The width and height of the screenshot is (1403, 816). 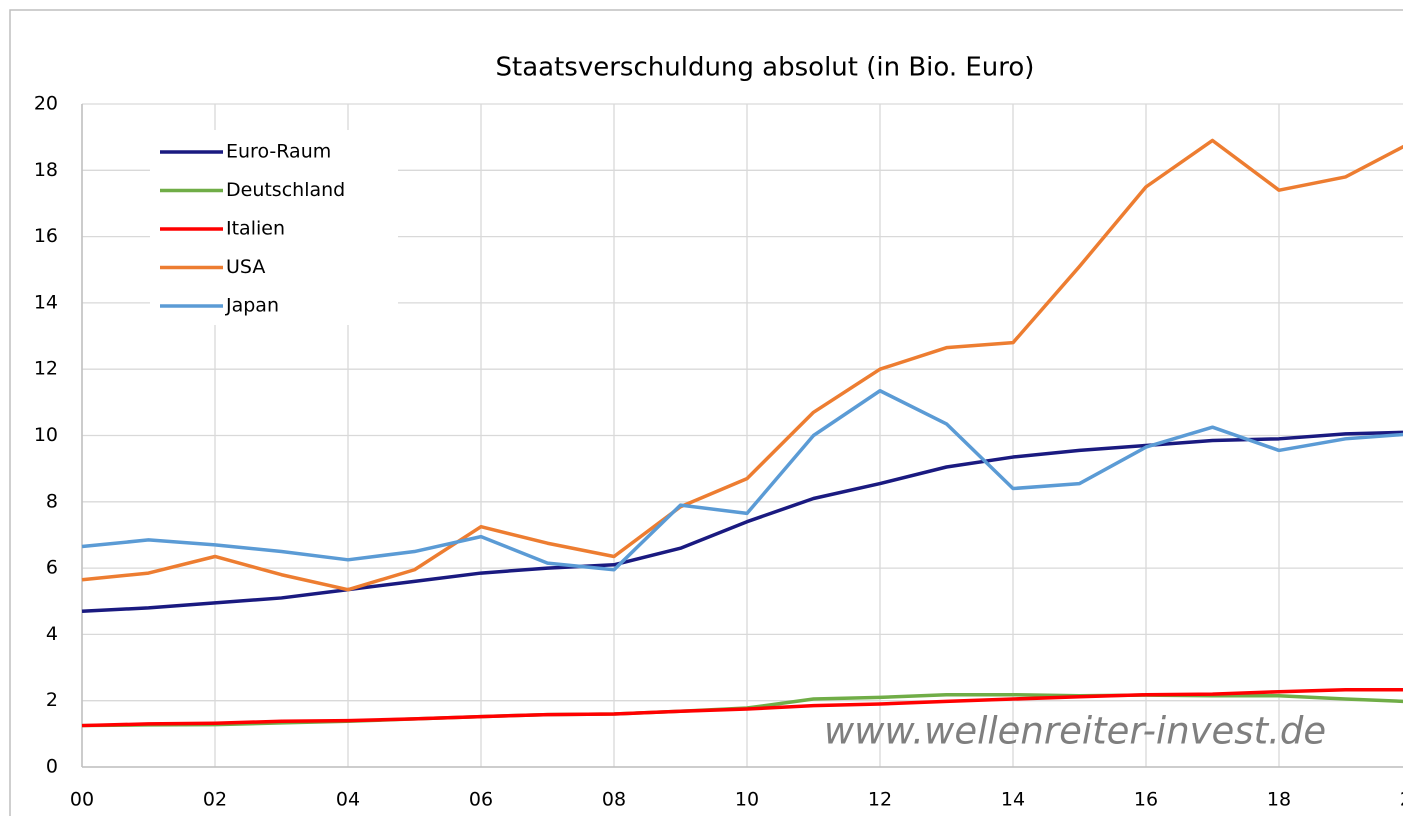 What do you see at coordinates (52, 501) in the screenshot?
I see `y-tick-label: 8` at bounding box center [52, 501].